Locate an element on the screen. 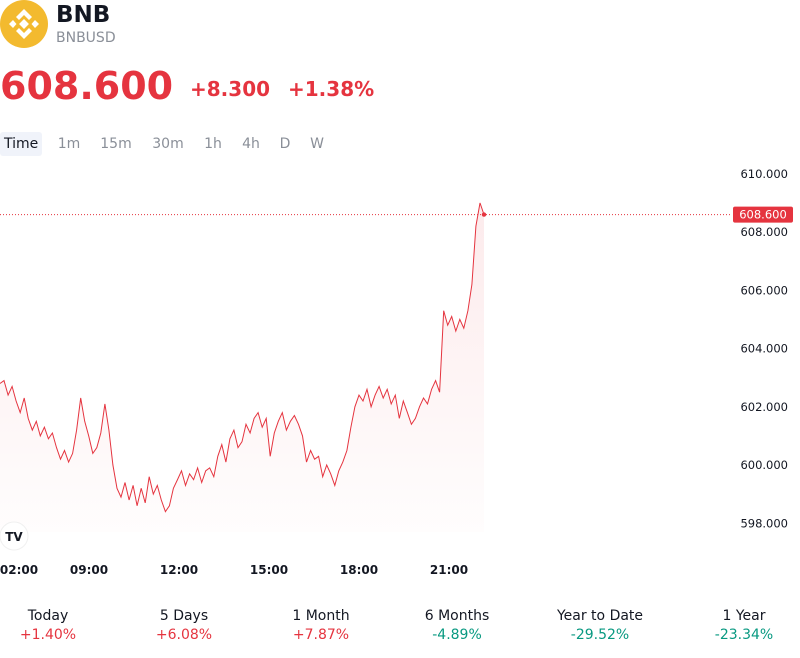  perf-label: 1 Month is located at coordinates (321, 616).